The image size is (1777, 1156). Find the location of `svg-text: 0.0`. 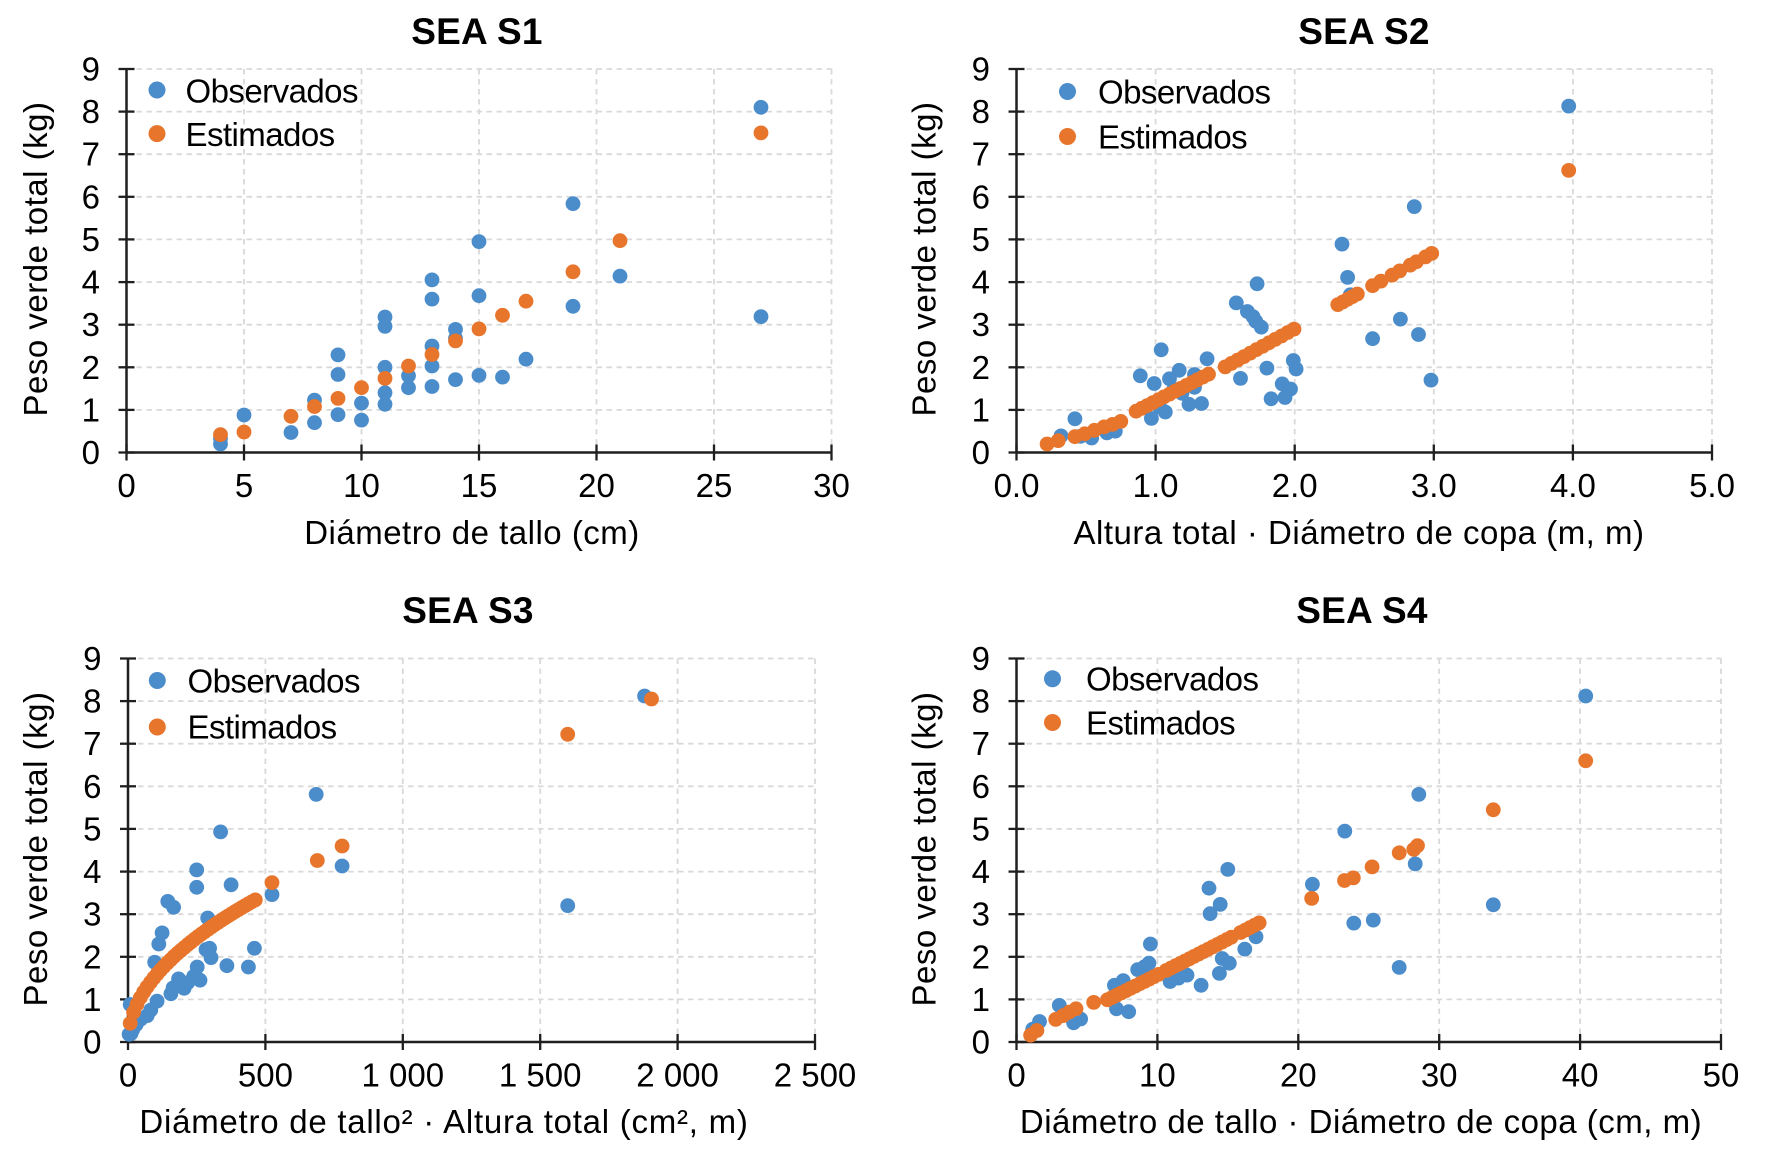

svg-text: 0.0 is located at coordinates (1017, 485).